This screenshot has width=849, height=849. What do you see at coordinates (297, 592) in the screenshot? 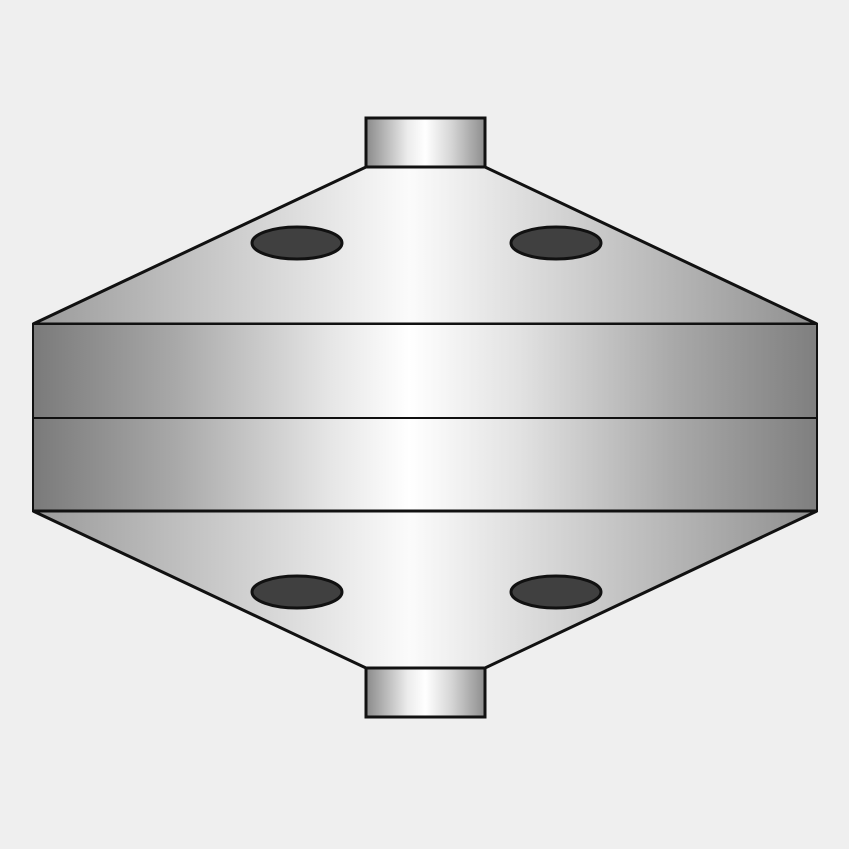
I see `lower-left-bolt-hole` at bounding box center [297, 592].